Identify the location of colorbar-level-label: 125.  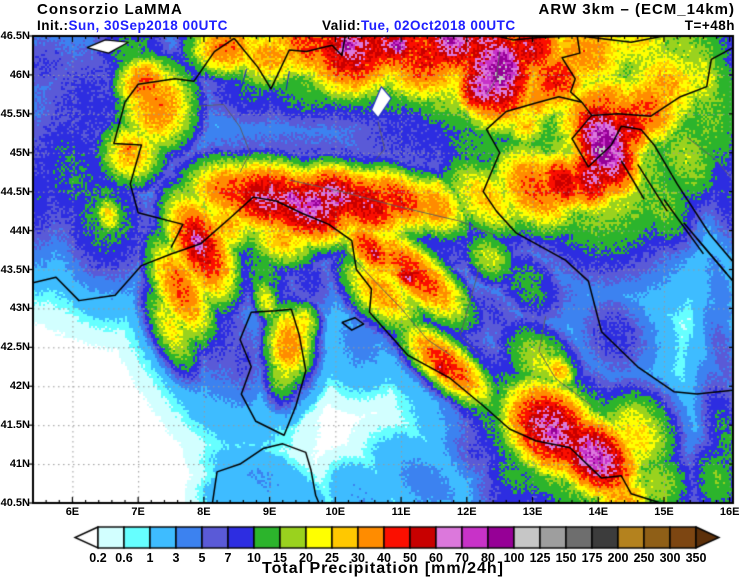
(540, 558).